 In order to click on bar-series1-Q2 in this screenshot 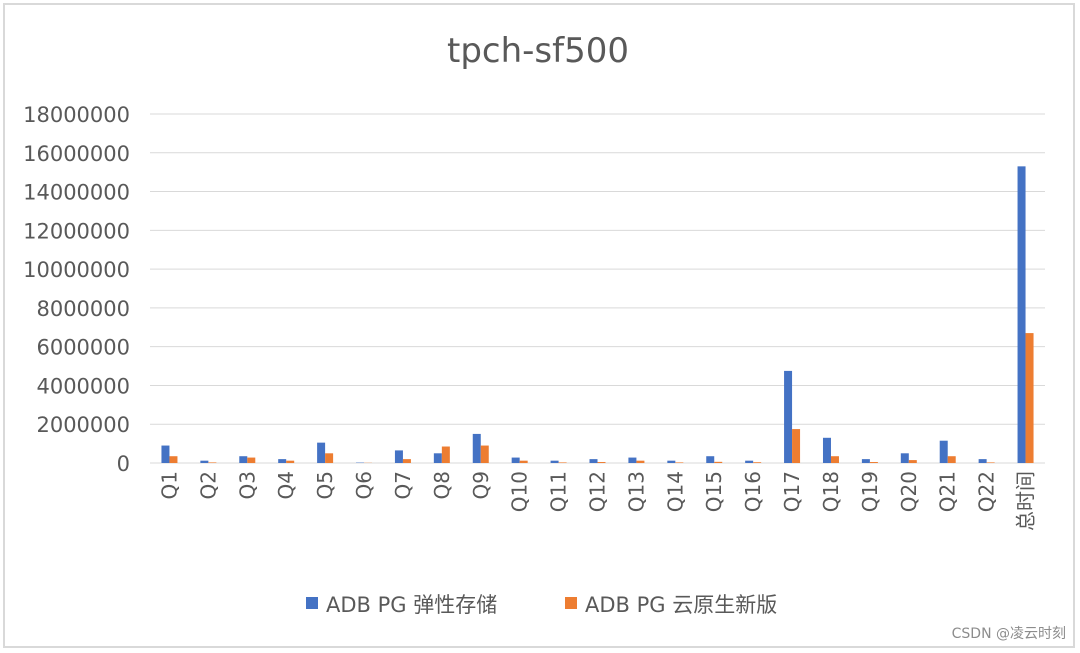, I will do `click(204, 461)`.